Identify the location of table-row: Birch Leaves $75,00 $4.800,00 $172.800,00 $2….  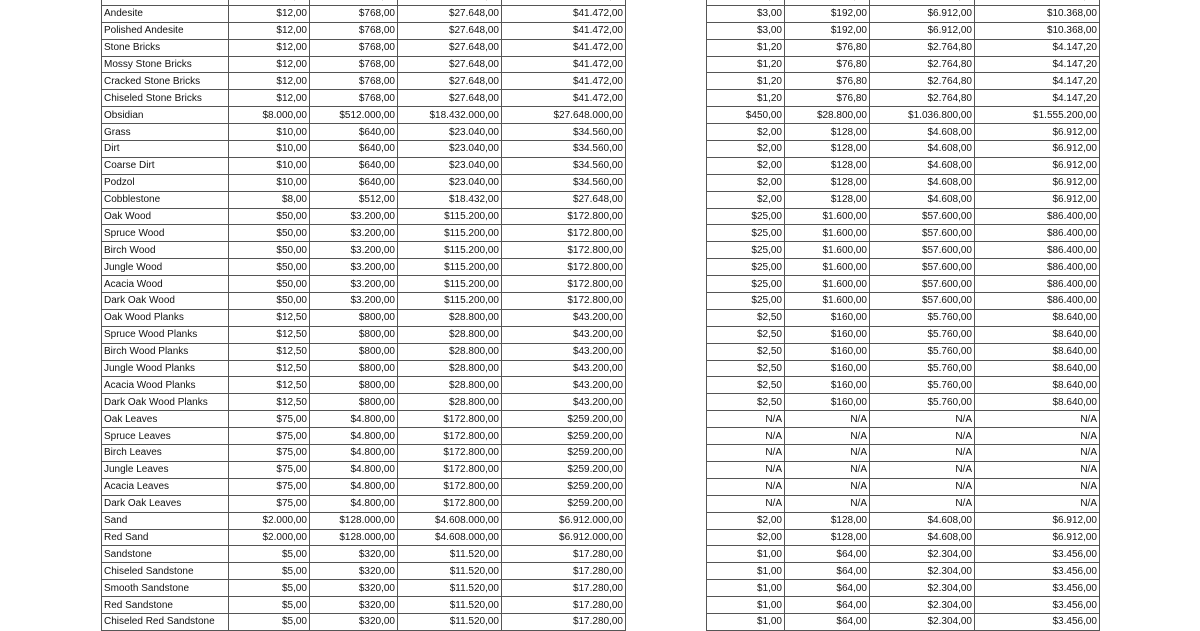
(600, 453).